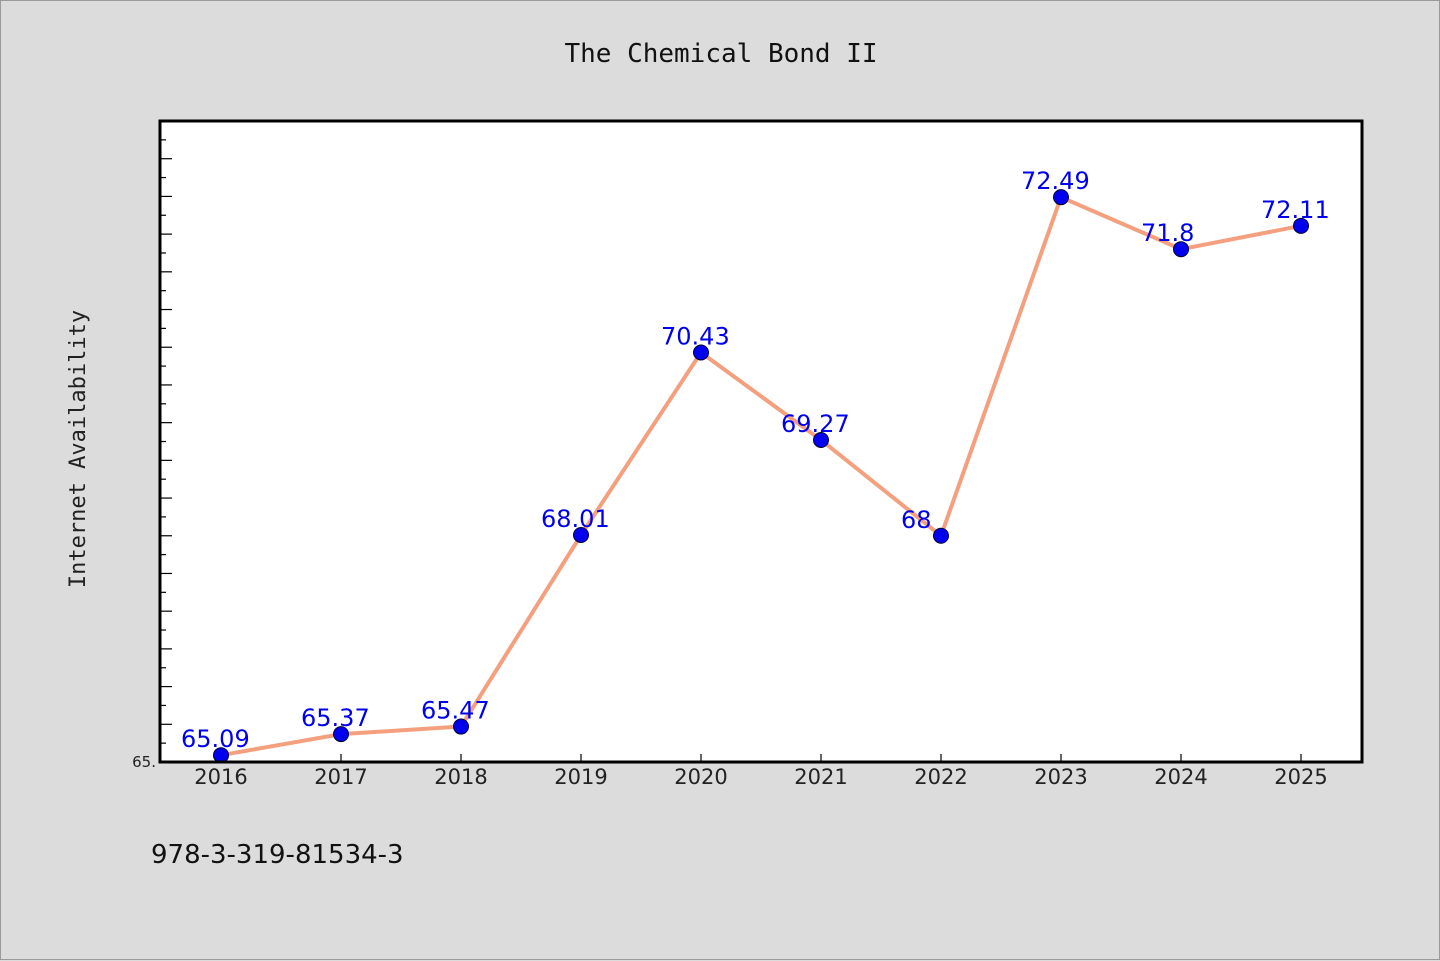  I want to click on x-tick-label: 2021, so click(820, 777).